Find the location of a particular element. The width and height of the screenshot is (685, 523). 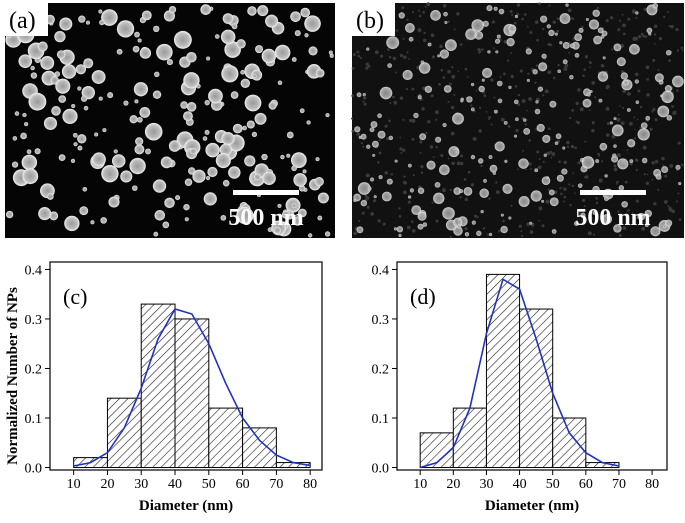

x-tick-label: 50 is located at coordinates (553, 484).